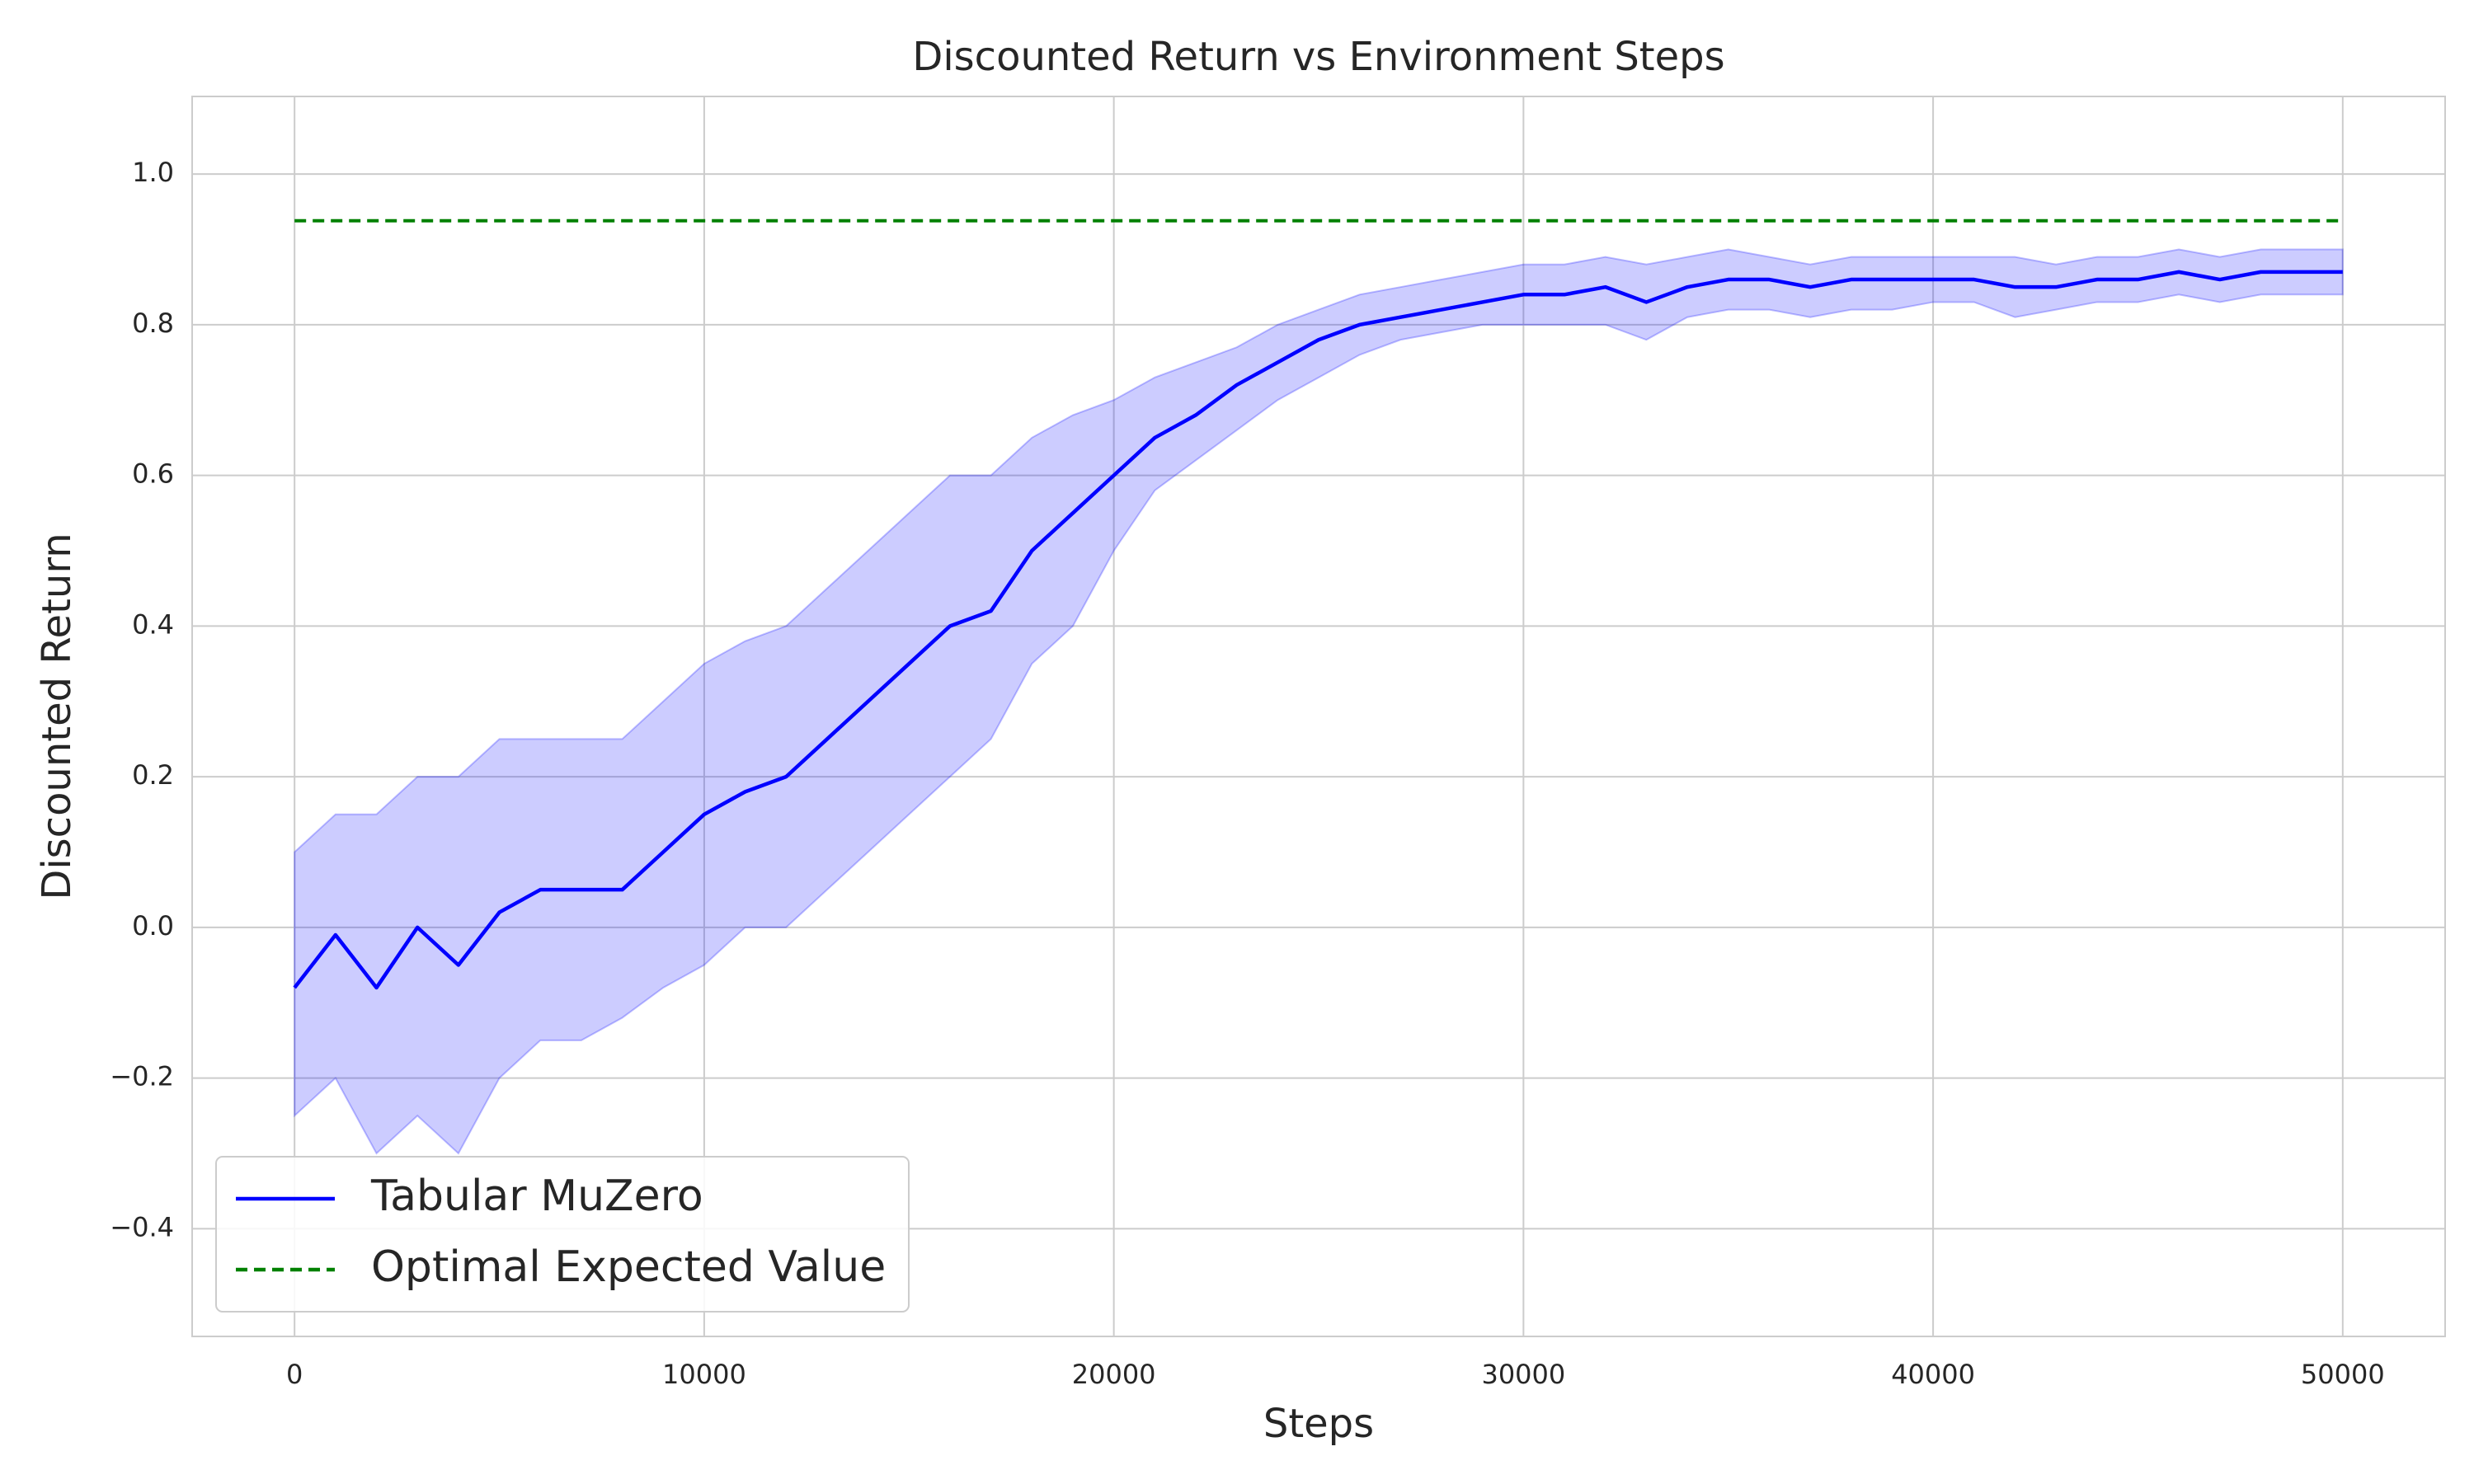 This screenshot has height=1484, width=2474. Describe the element at coordinates (1523, 1374) in the screenshot. I see `x-tick-label: 30000` at that location.